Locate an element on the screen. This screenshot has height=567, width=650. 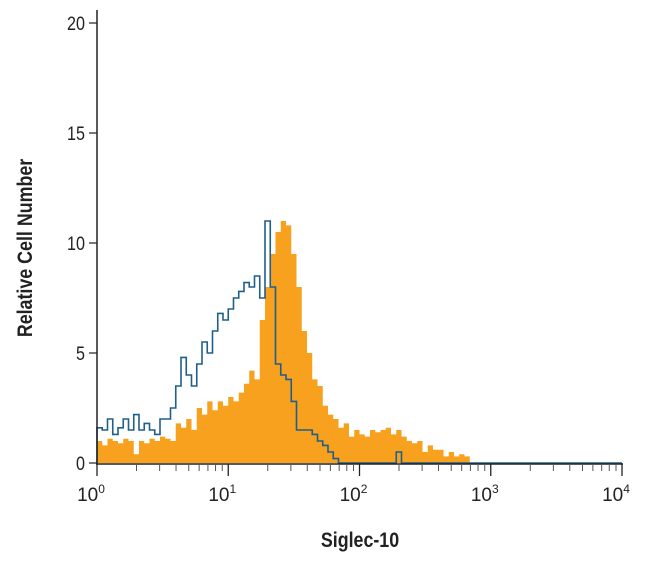
x-tick-label: 10² is located at coordinates (354, 494).